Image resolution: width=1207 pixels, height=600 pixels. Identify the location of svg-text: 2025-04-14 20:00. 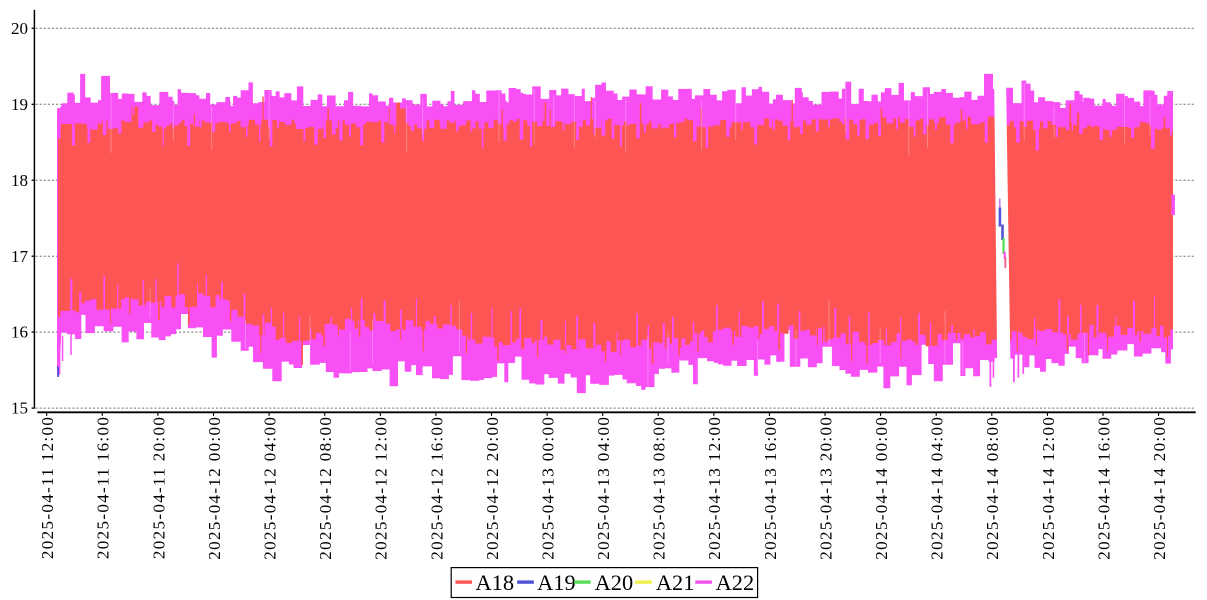
(1159, 488).